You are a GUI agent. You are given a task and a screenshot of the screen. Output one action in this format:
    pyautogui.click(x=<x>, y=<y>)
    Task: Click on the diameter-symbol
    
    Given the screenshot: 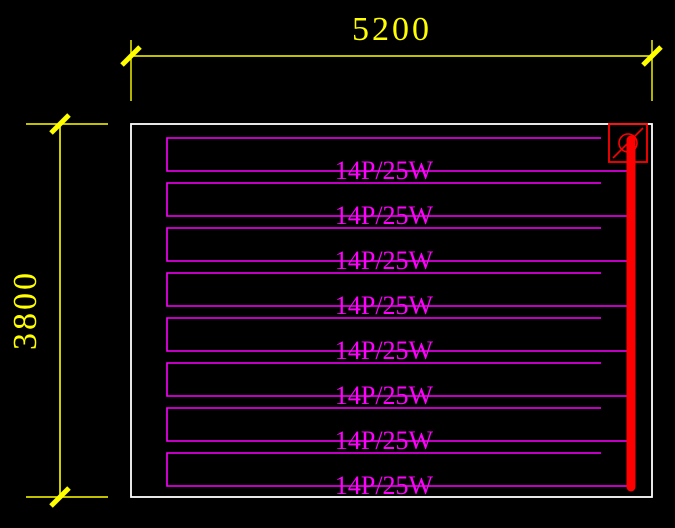 What is the action you would take?
    pyautogui.click(x=628, y=143)
    